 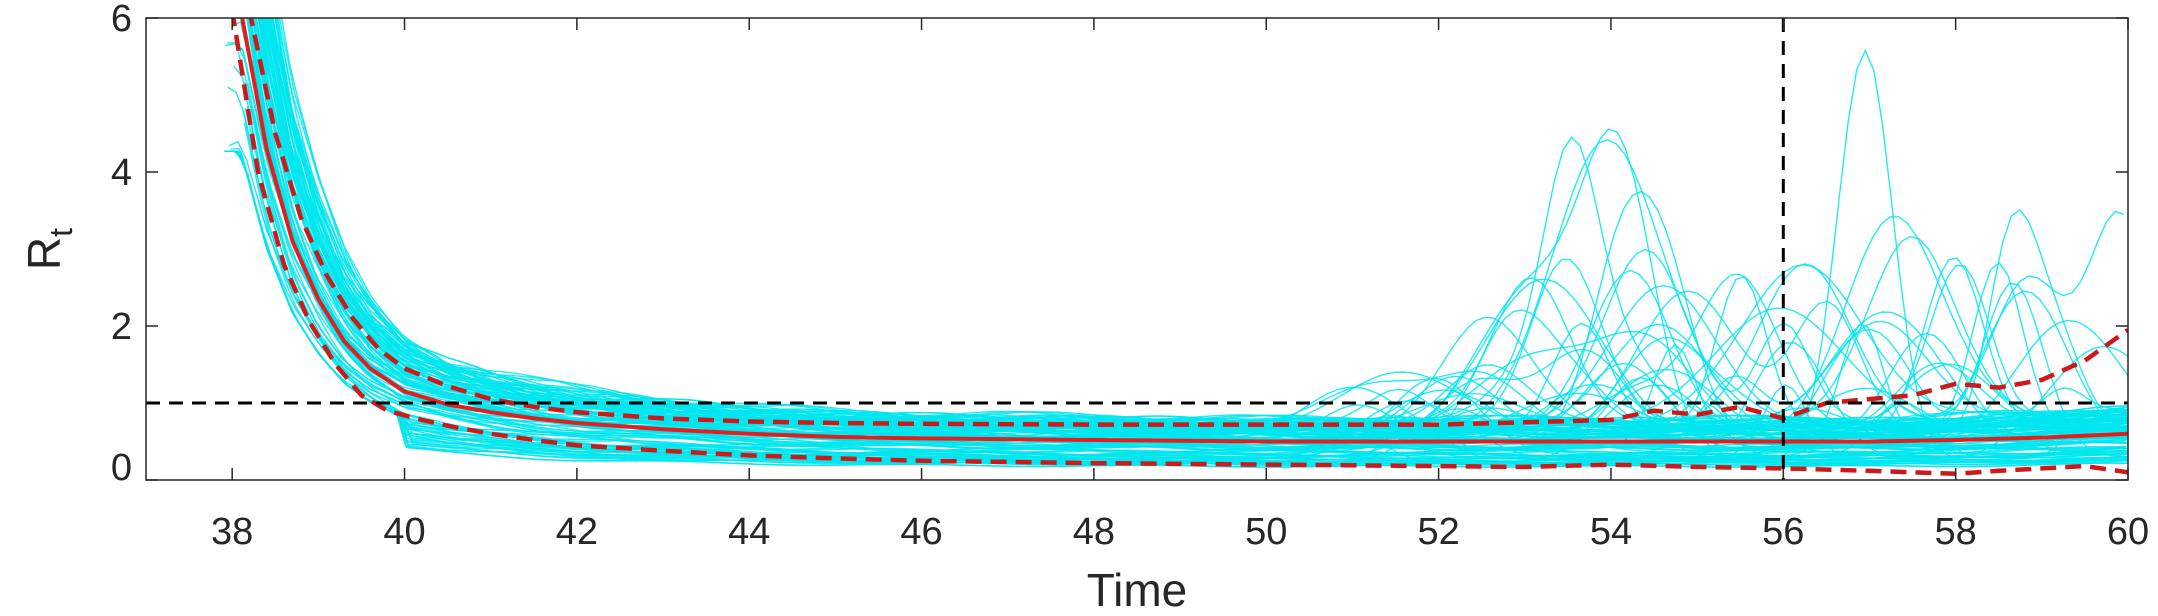 What do you see at coordinates (121, 468) in the screenshot?
I see `y-tick-label: 0` at bounding box center [121, 468].